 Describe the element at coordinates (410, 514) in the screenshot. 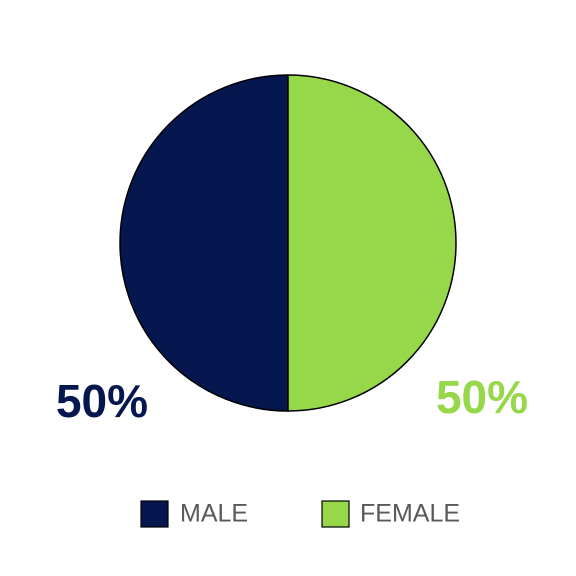

I see `legend-label: FEMALE` at that location.